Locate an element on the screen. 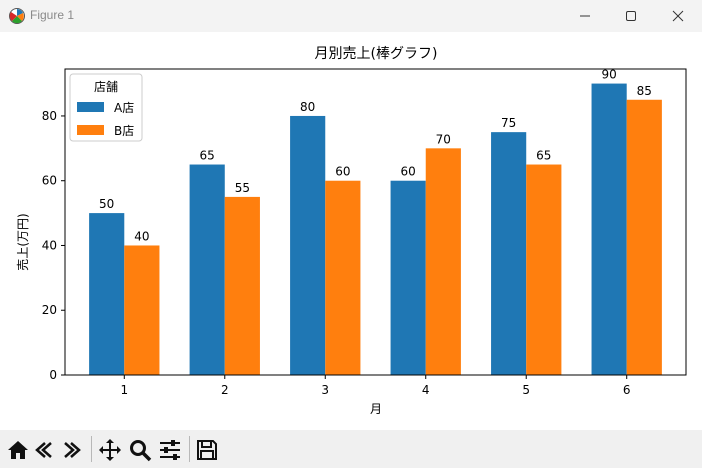 The height and width of the screenshot is (468, 702). legend-title: 店舗 is located at coordinates (106, 87).